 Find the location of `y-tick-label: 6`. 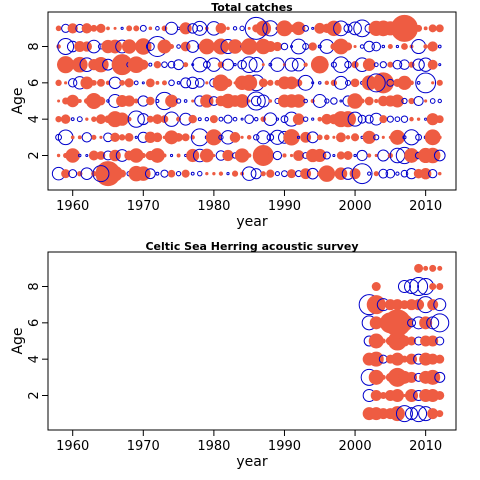

y-tick-label: 6 is located at coordinates (34, 323).